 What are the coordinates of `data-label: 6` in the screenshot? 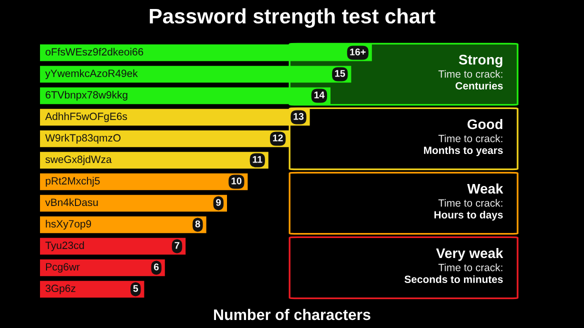 It's located at (156, 266).